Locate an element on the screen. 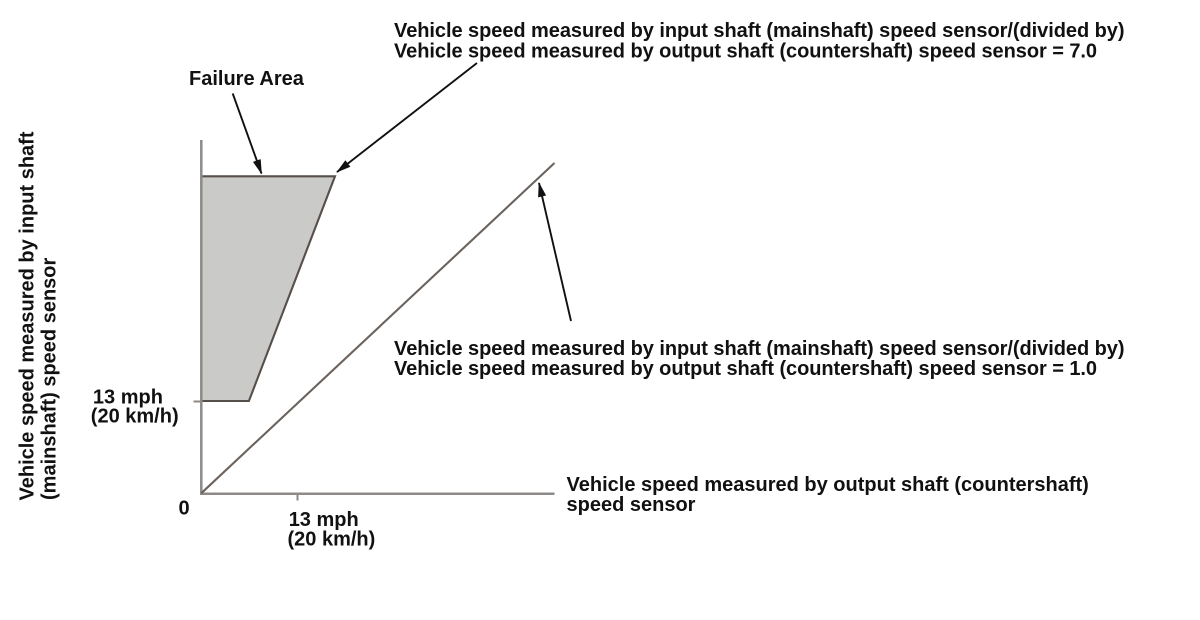 This screenshot has height=620, width=1200. svg-text: 0 is located at coordinates (184, 509).